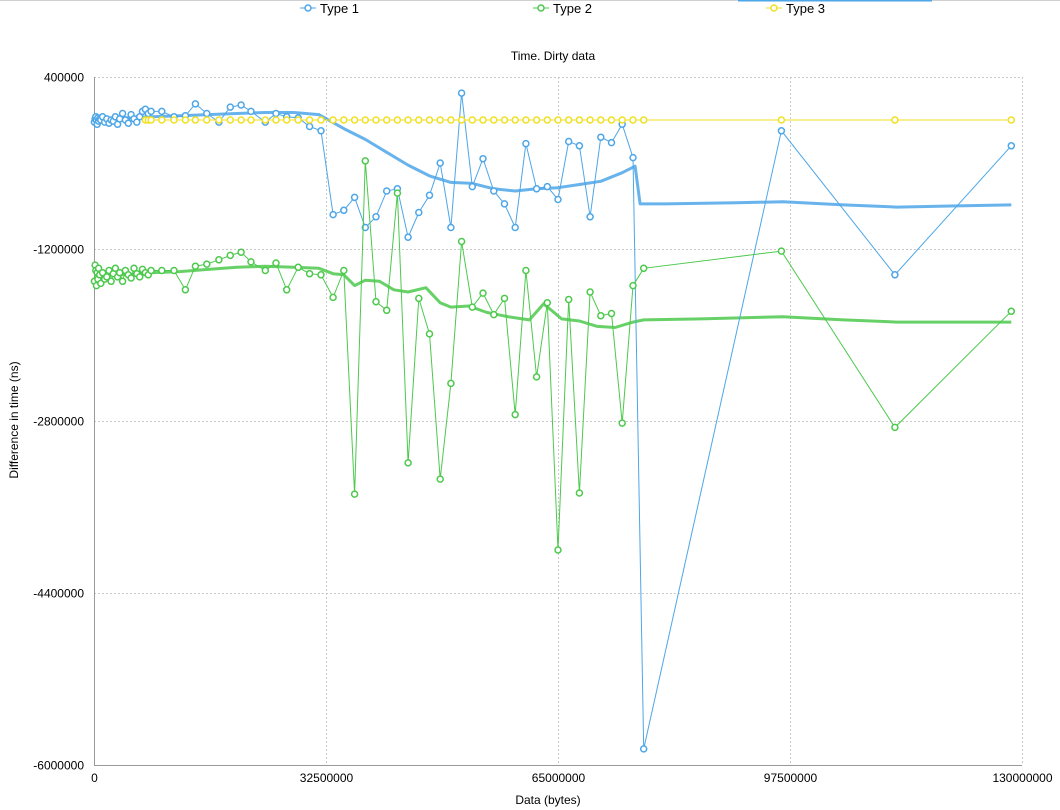 The height and width of the screenshot is (810, 1060). I want to click on x-axis-ticks: 0 32500000 65000000 97500000 130000000, so click(572, 778).